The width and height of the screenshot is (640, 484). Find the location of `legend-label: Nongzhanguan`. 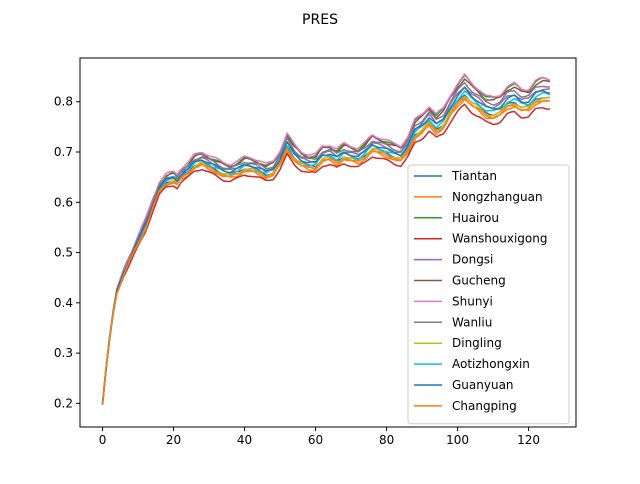

legend-label: Nongzhanguan is located at coordinates (497, 197).